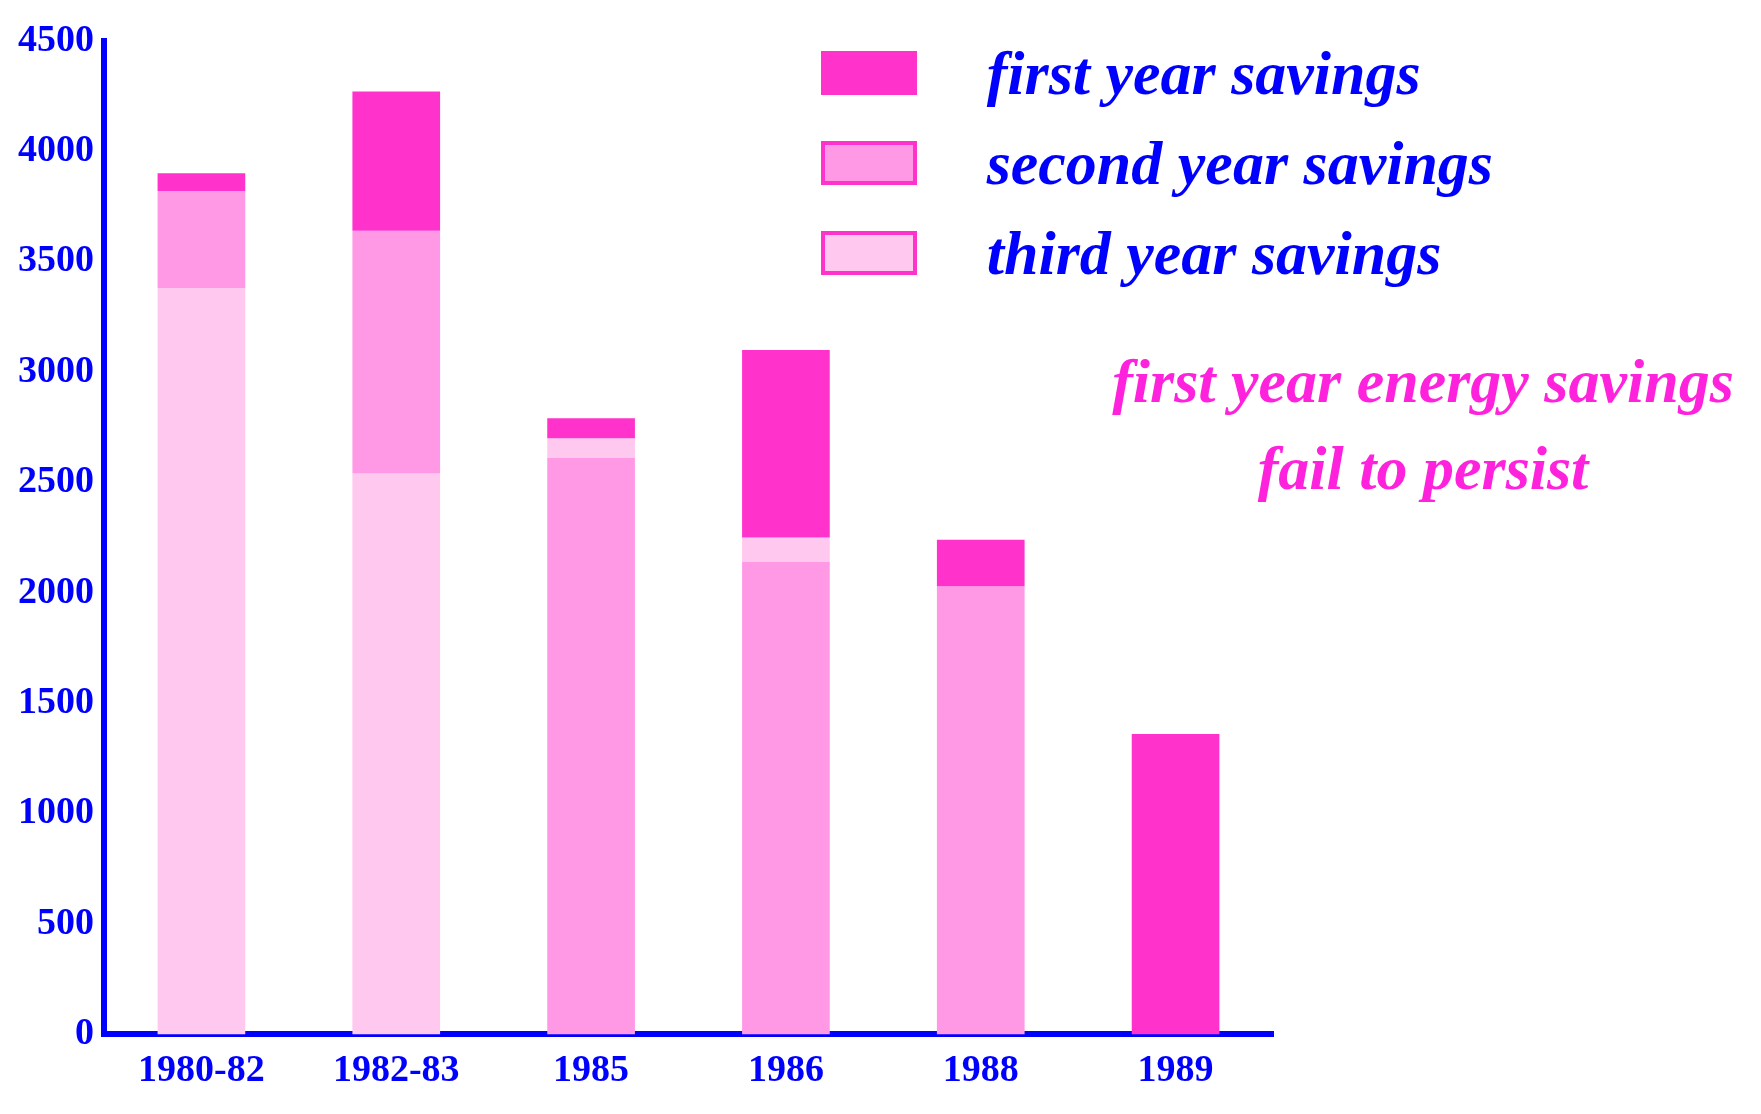  Describe the element at coordinates (1239, 163) in the screenshot. I see `legend-label: second year savings` at that location.